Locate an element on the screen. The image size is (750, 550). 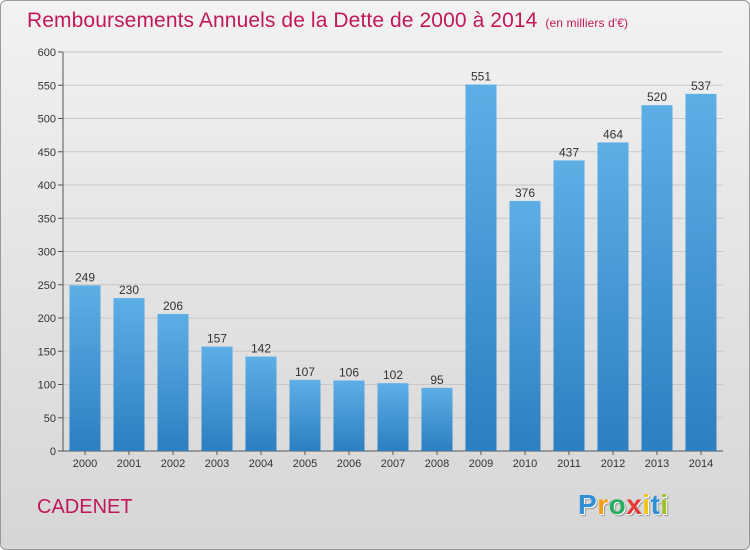
bar-value-label: 142 is located at coordinates (261, 349).